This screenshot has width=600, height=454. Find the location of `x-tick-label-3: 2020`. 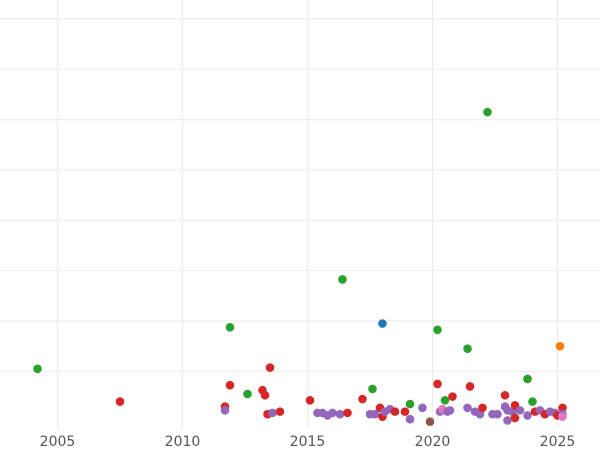

x-tick-label-3: 2020 is located at coordinates (433, 442).